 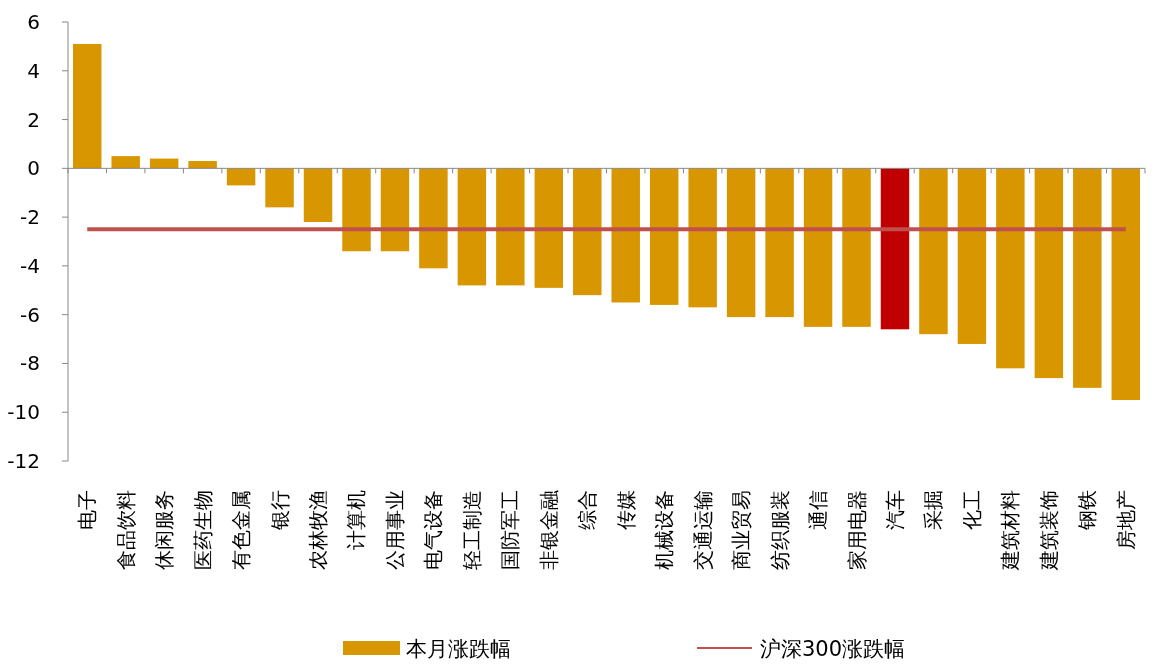 I want to click on x-tick-label: 交通运输, so click(x=702, y=530).